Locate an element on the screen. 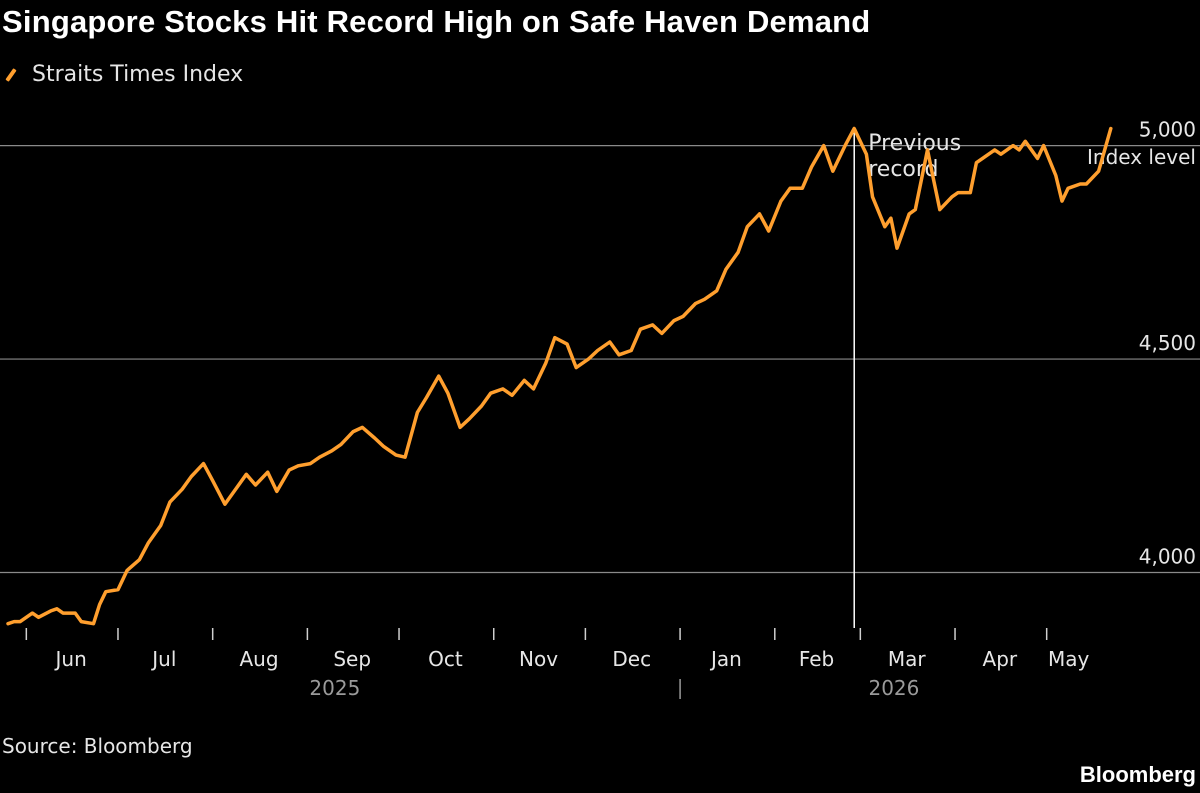  x-tick-label: Jan is located at coordinates (725, 659).